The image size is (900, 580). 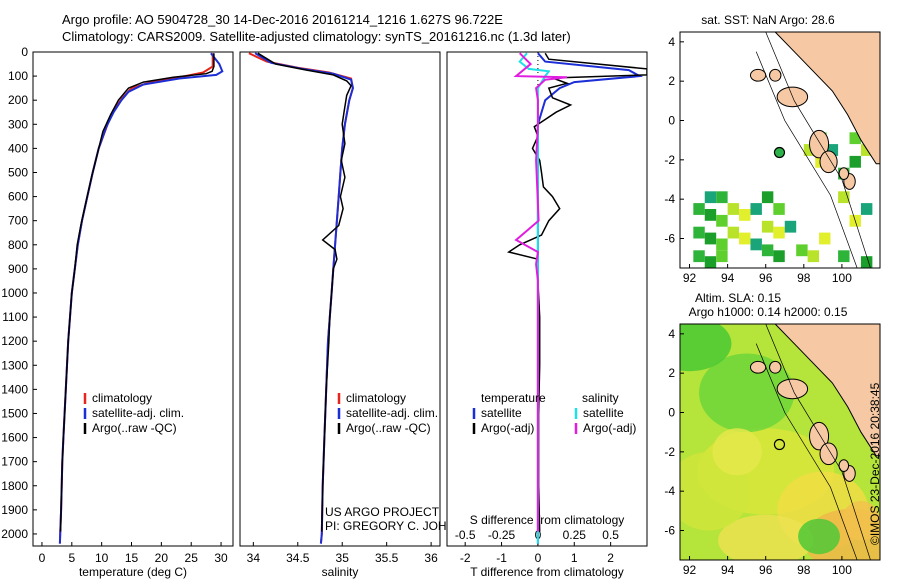 I want to click on tdiff-axis-label: T difference from climatology, so click(x=547, y=572).